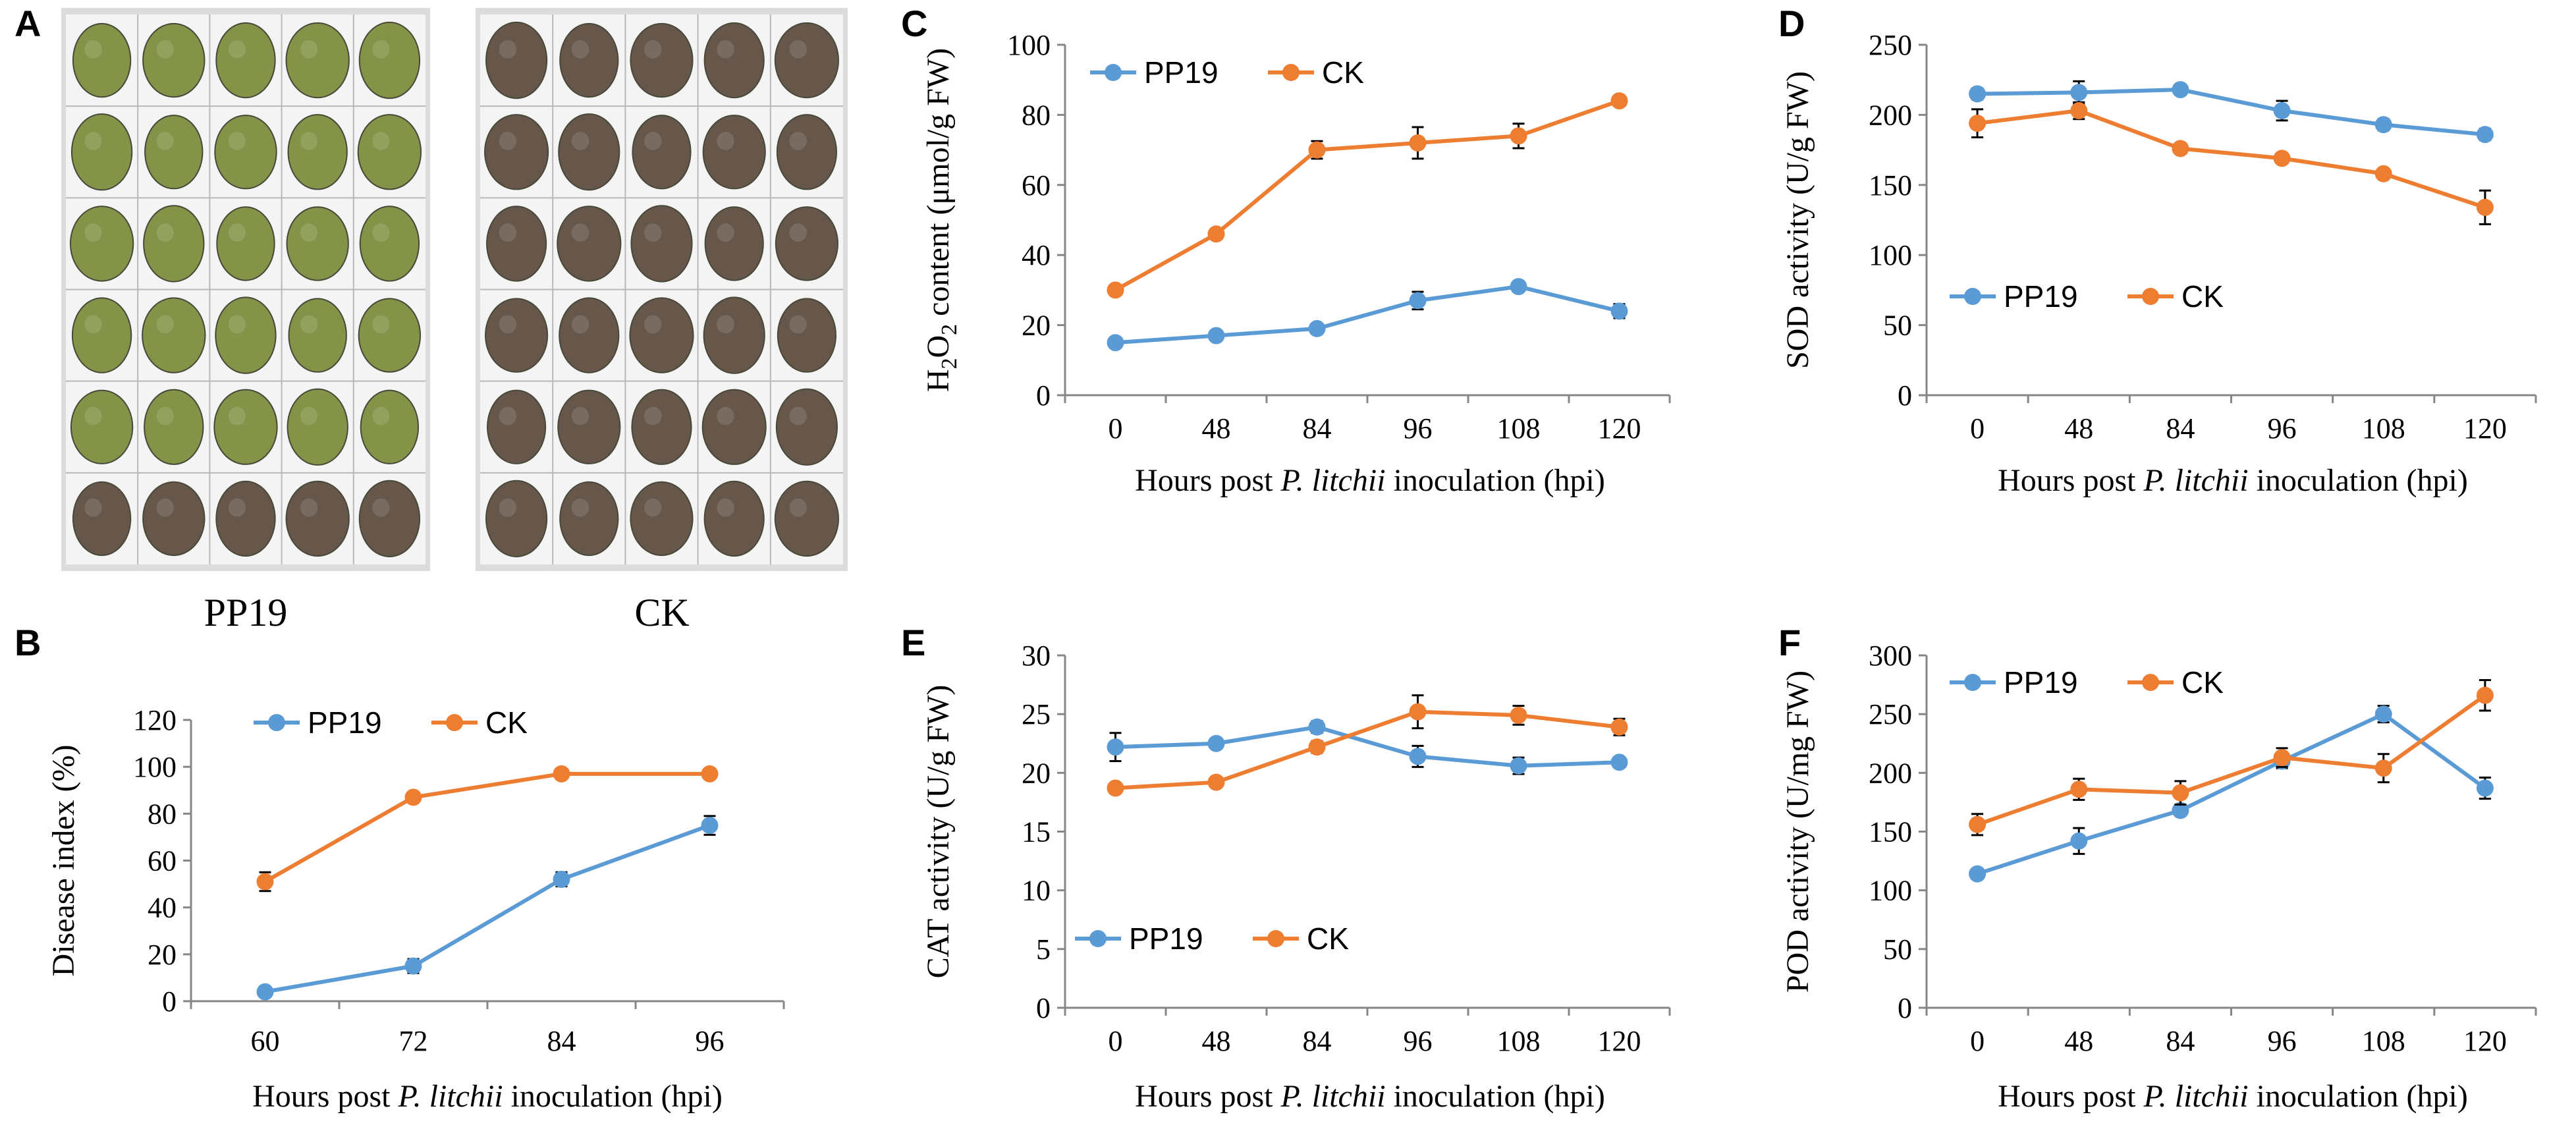 The width and height of the screenshot is (2576, 1127). Describe the element at coordinates (1367, 315) in the screenshot. I see `series-line-pp19` at that location.